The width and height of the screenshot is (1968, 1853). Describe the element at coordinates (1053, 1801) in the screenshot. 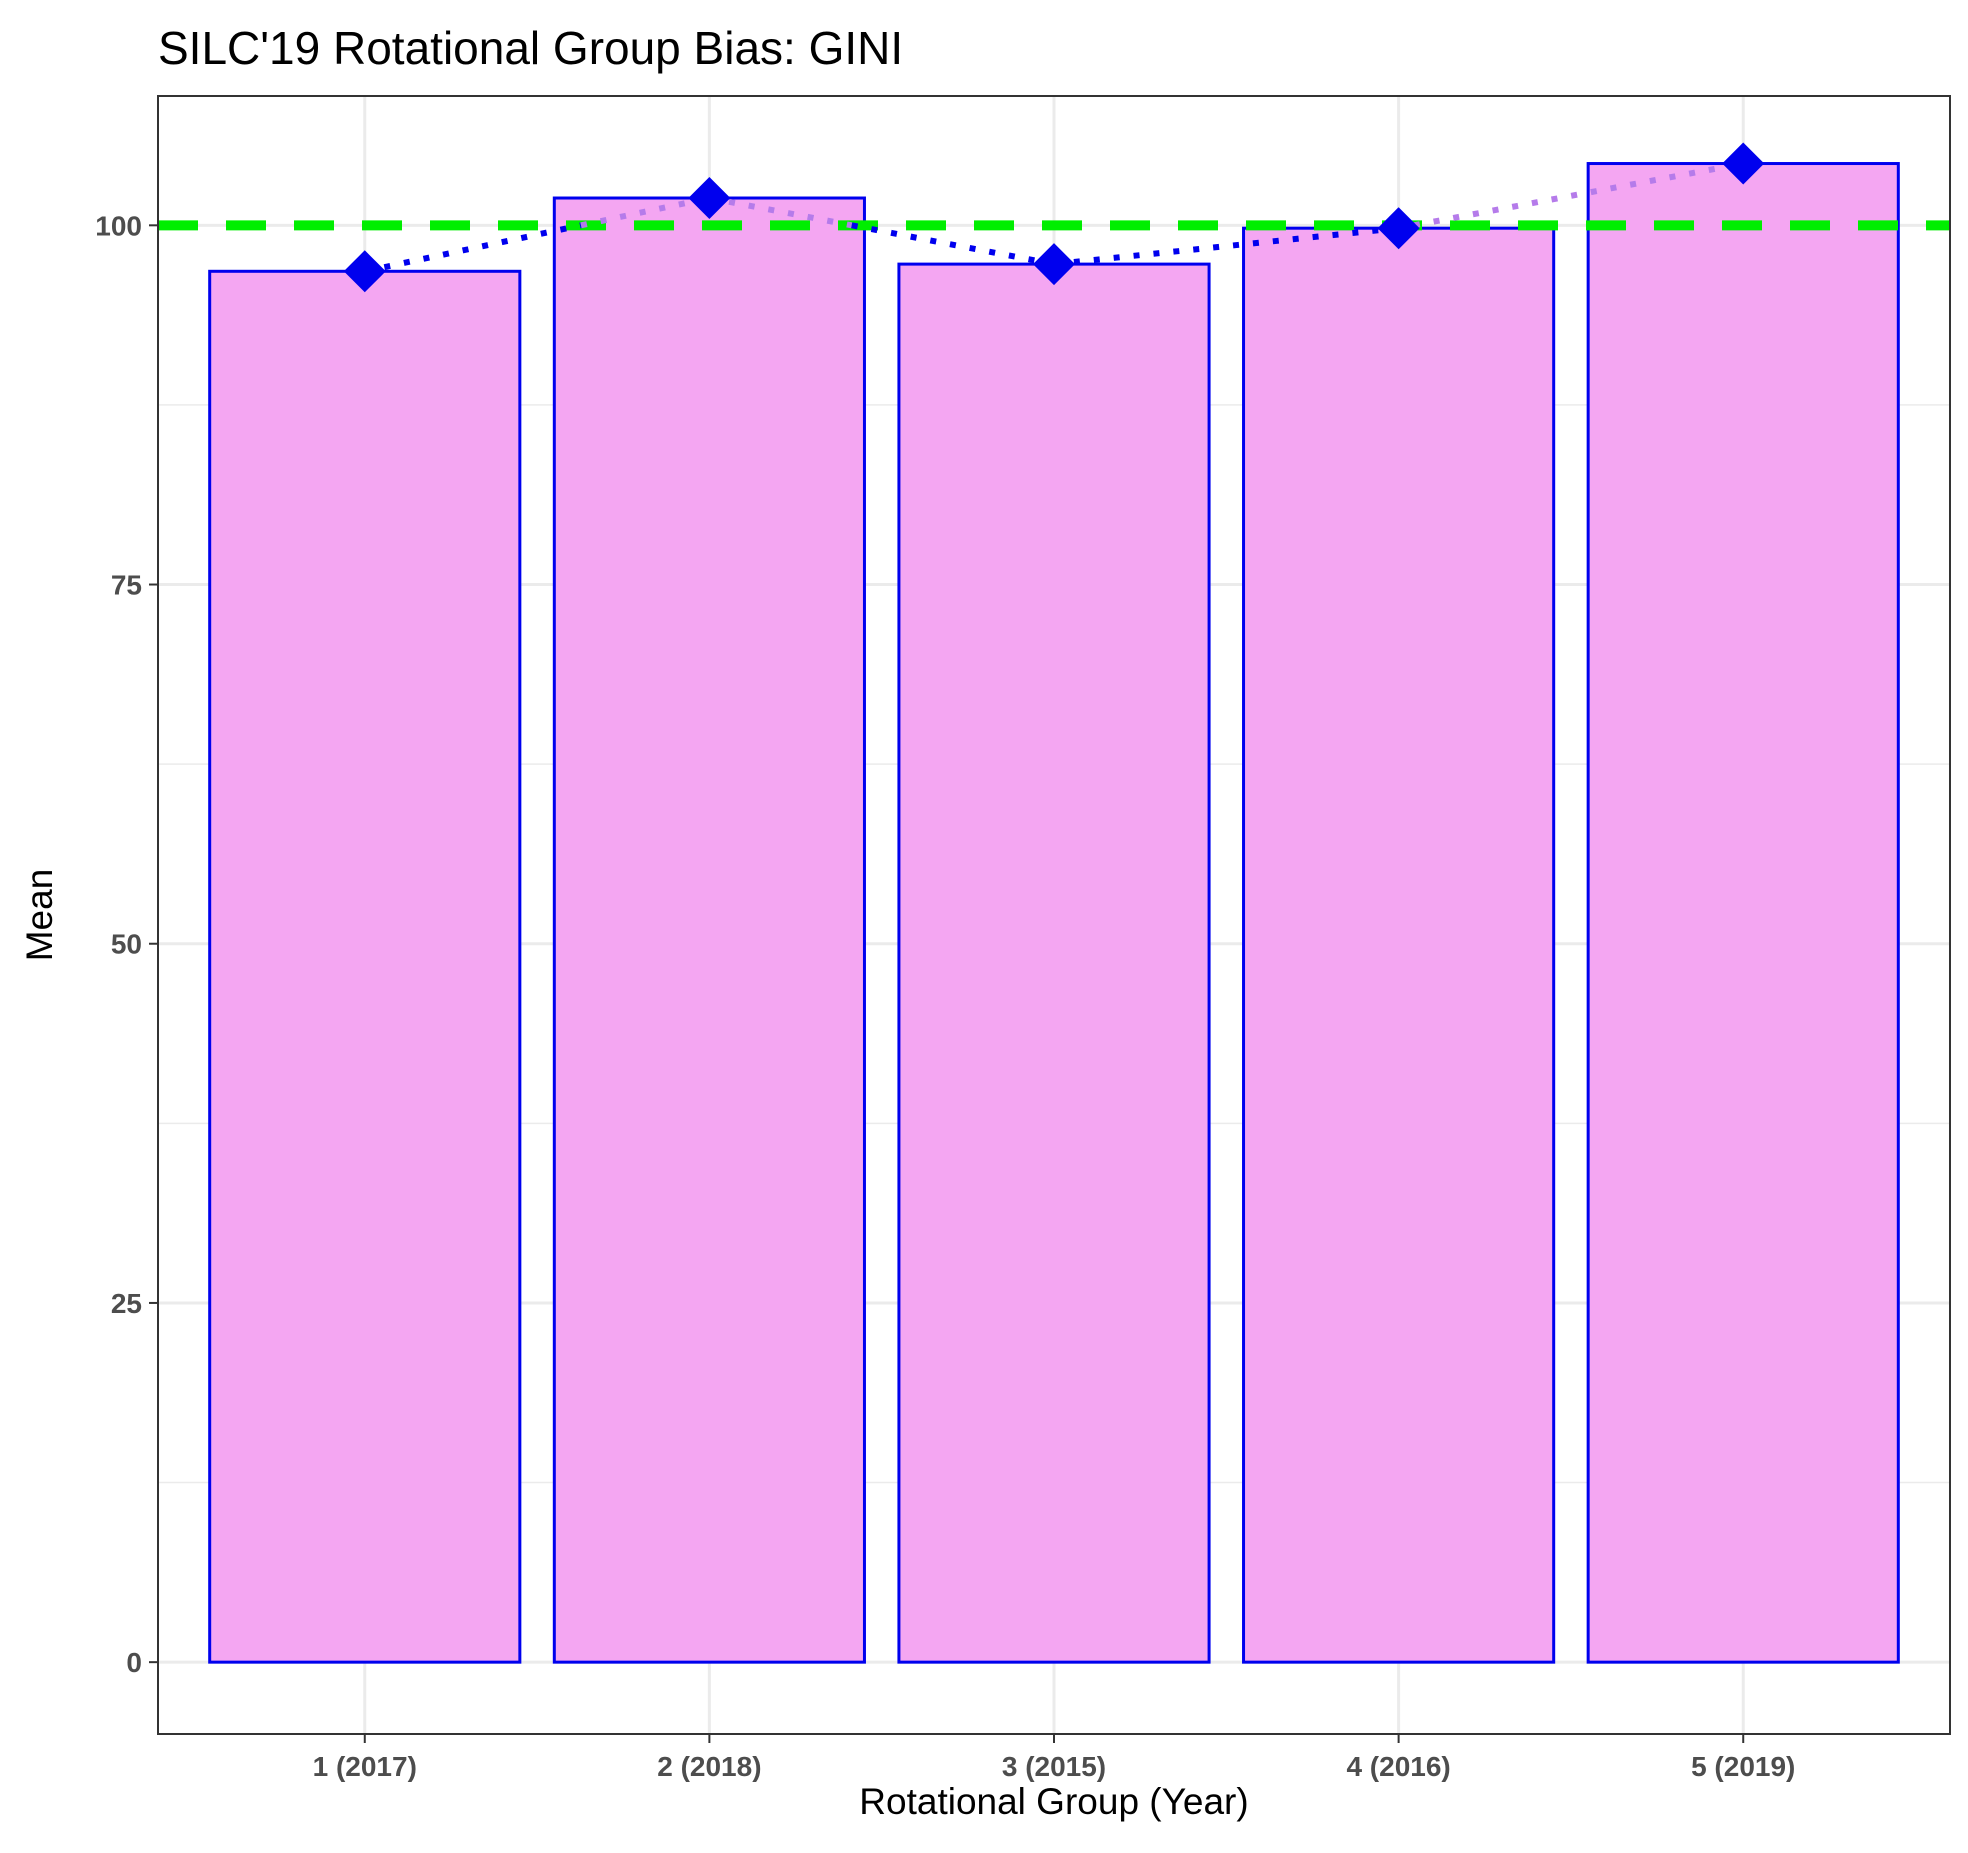

I see `x-axis-title: Rotational Group (Year)` at that location.